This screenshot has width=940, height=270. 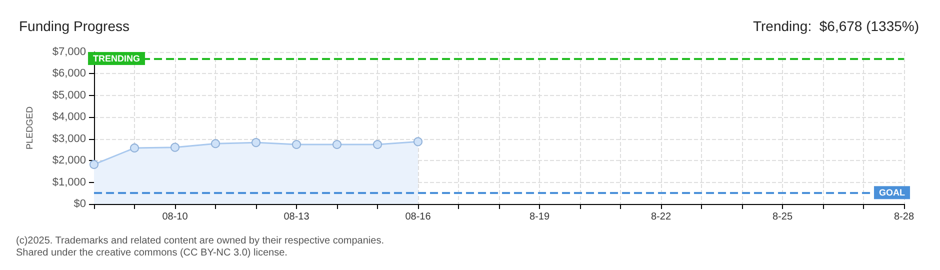 What do you see at coordinates (904, 217) in the screenshot?
I see `x-tick-label: 8-28` at bounding box center [904, 217].